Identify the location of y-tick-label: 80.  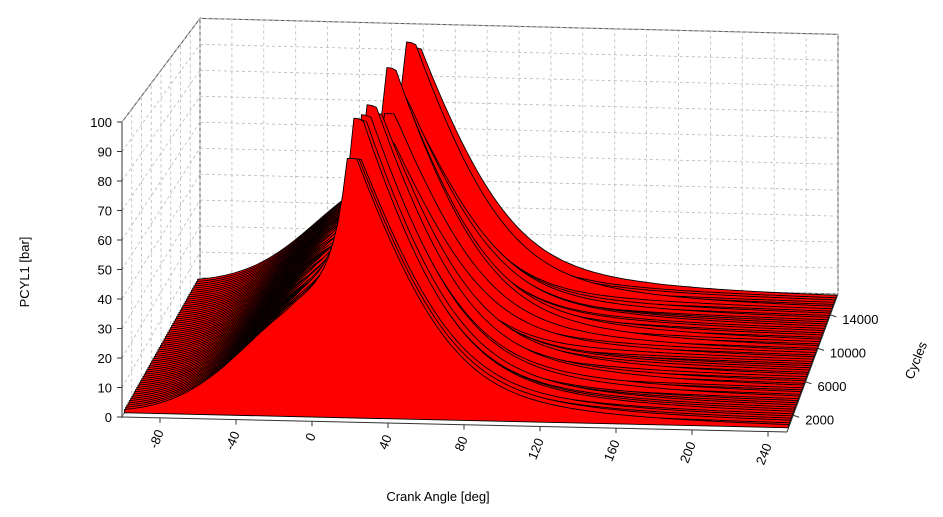
(105, 181).